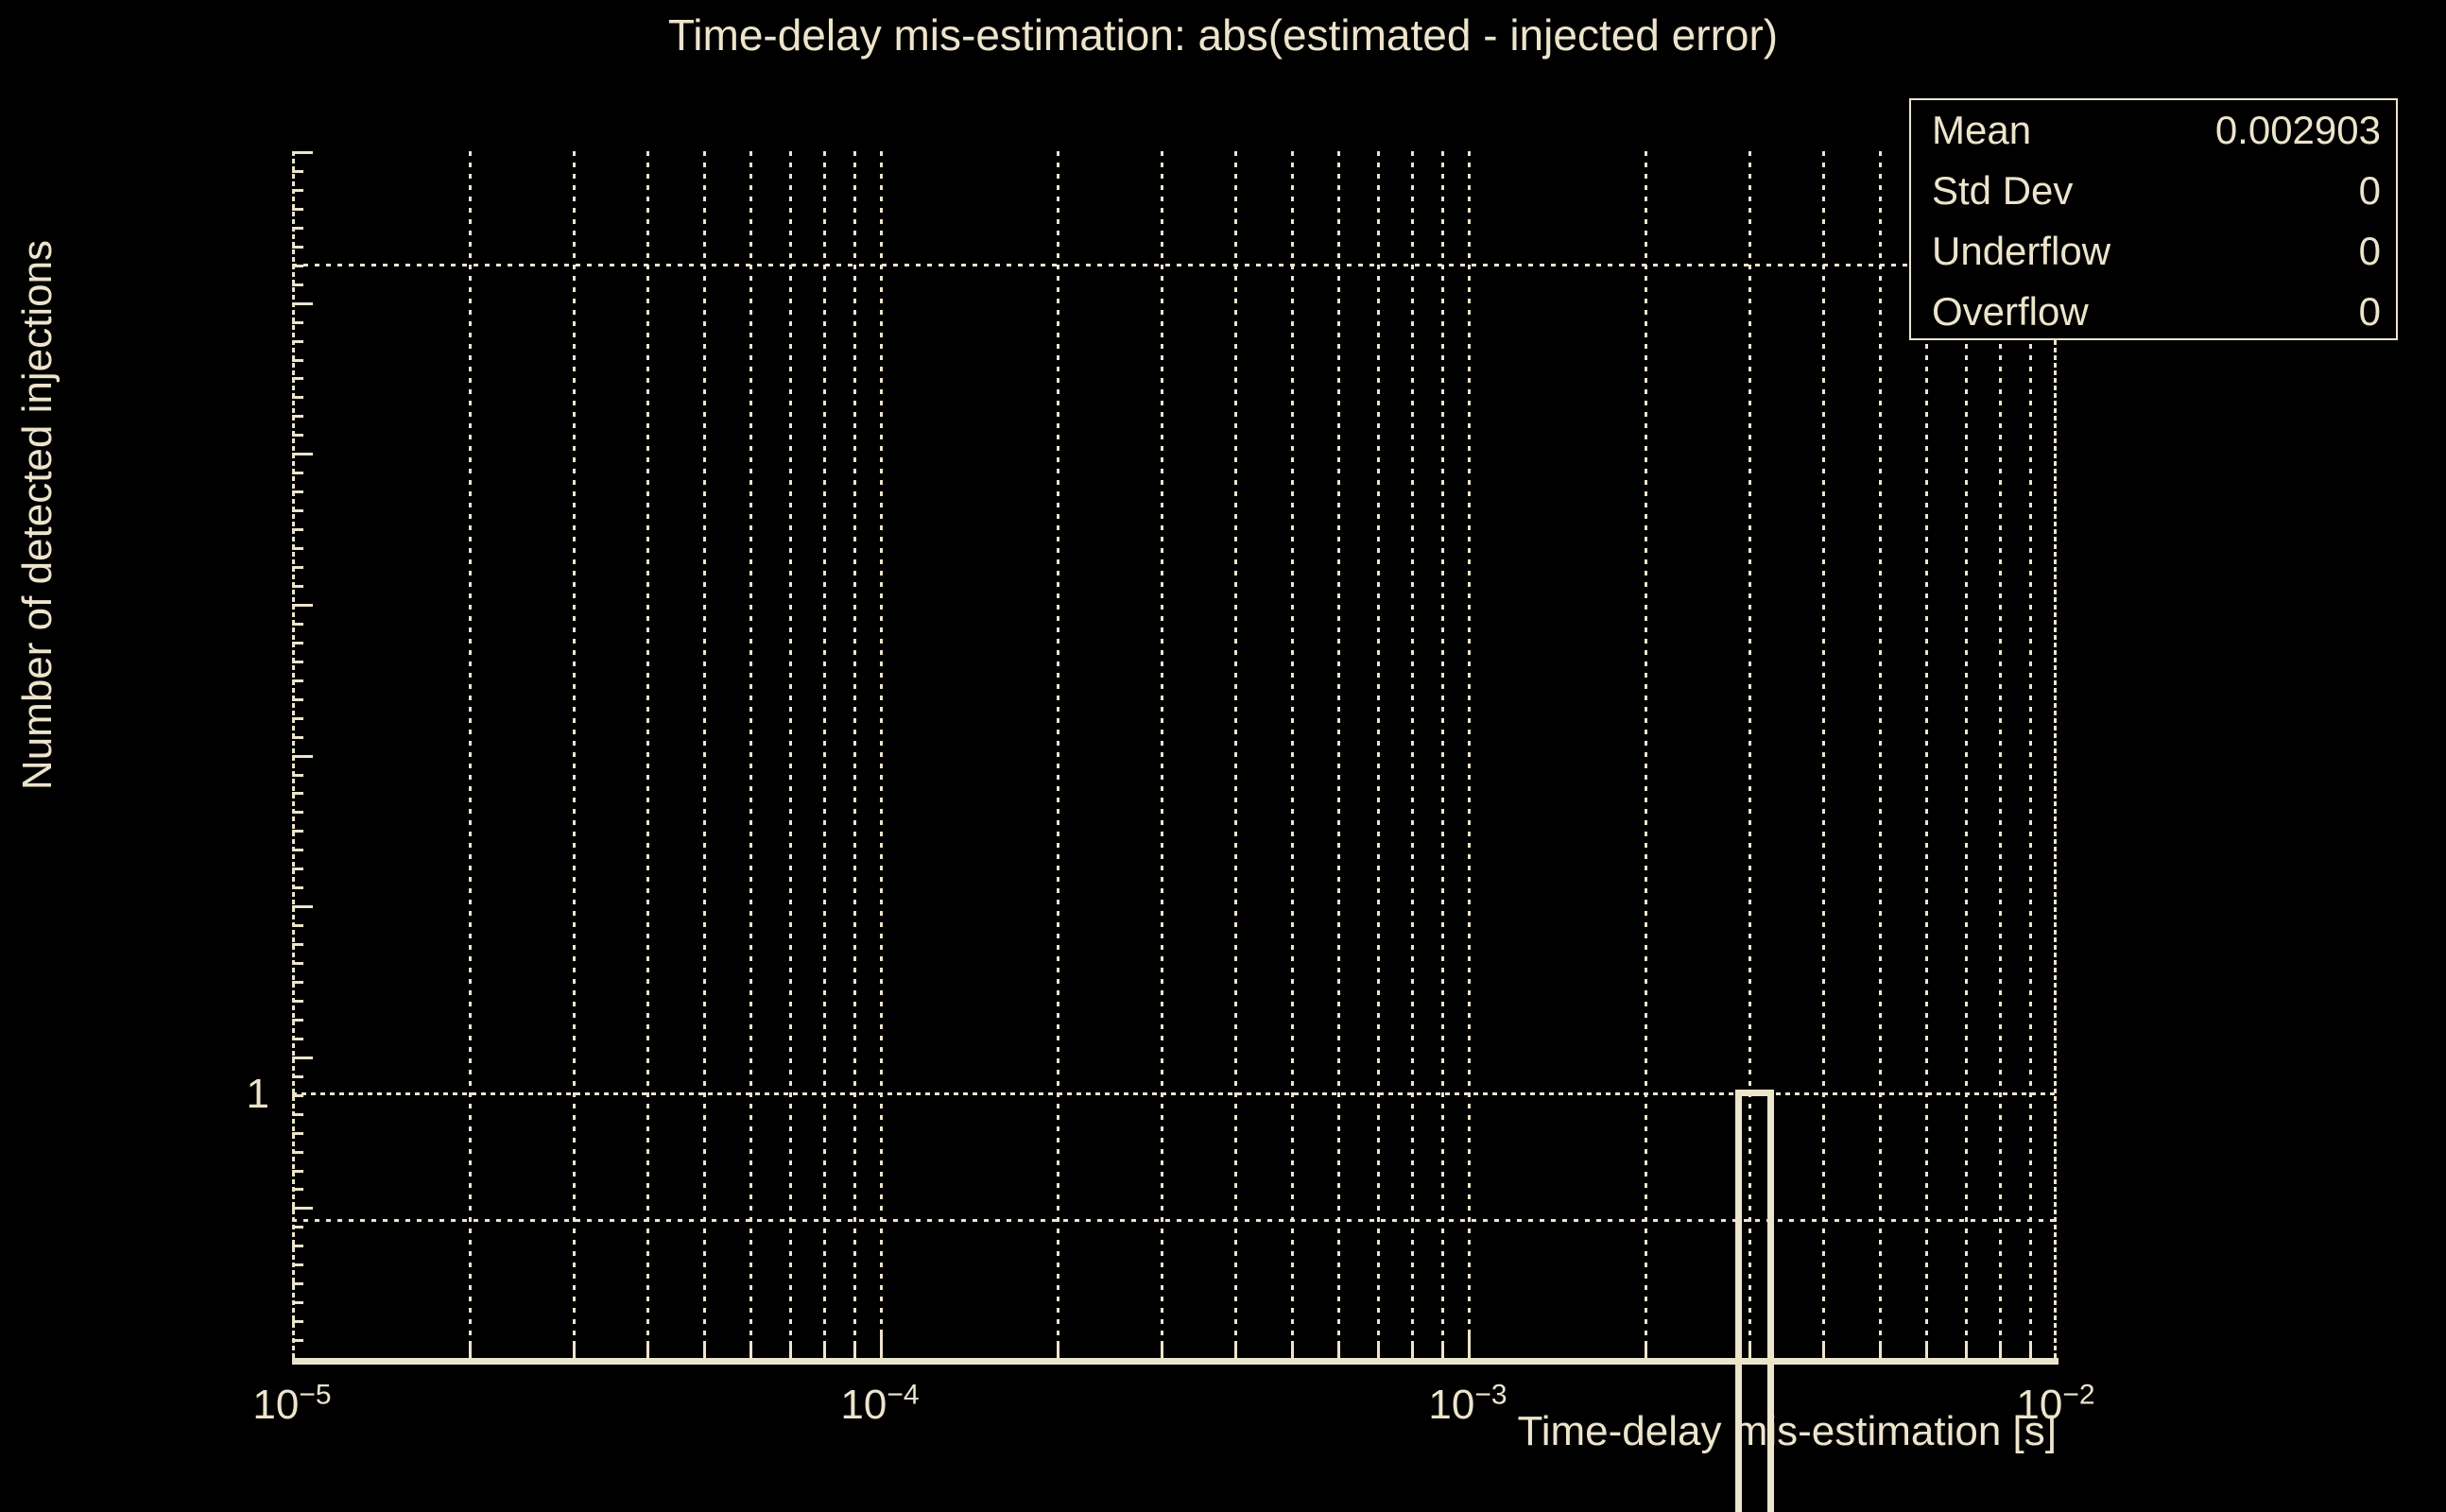 This screenshot has height=1512, width=2446. Describe the element at coordinates (2369, 190) in the screenshot. I see `stats-value-stddev: 0` at that location.